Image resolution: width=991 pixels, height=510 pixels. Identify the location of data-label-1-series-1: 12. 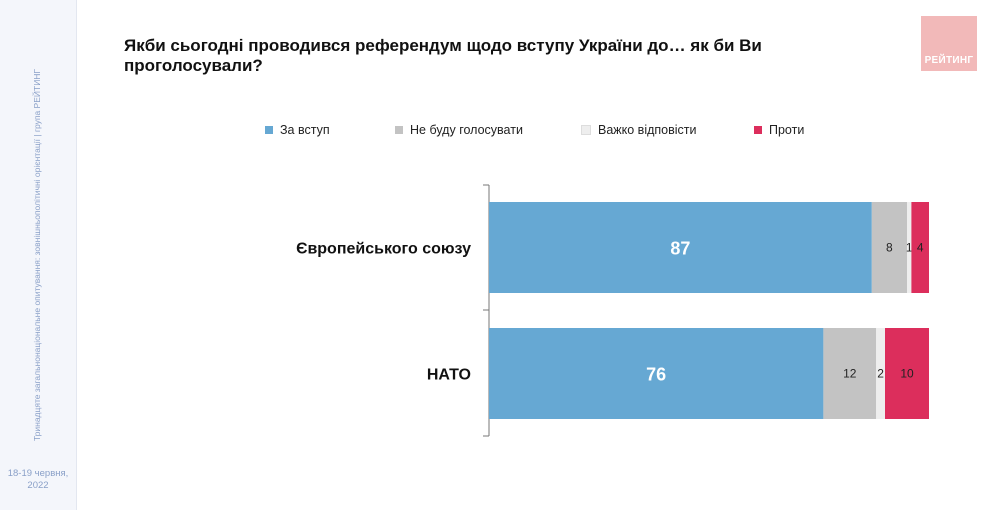
(850, 374).